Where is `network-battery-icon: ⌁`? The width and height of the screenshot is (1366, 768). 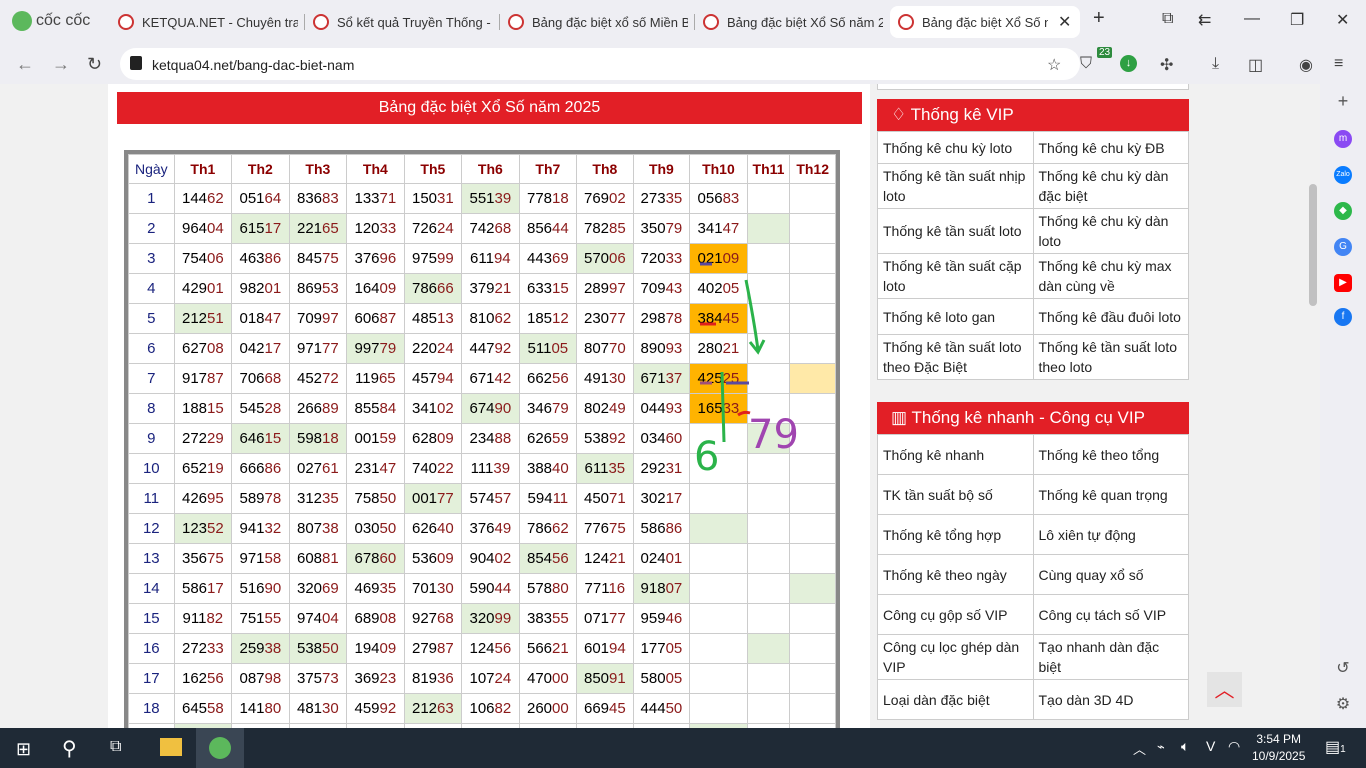 network-battery-icon: ⌁ is located at coordinates (1161, 746).